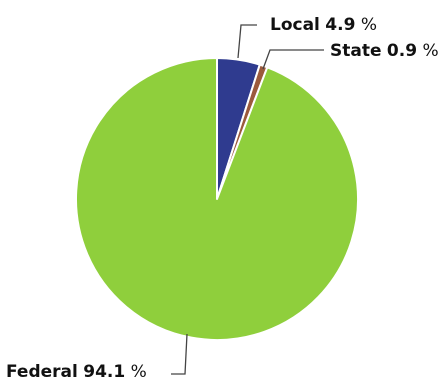 The image size is (448, 381). What do you see at coordinates (104, 371) in the screenshot?
I see `label-federal-value: 94.1` at bounding box center [104, 371].